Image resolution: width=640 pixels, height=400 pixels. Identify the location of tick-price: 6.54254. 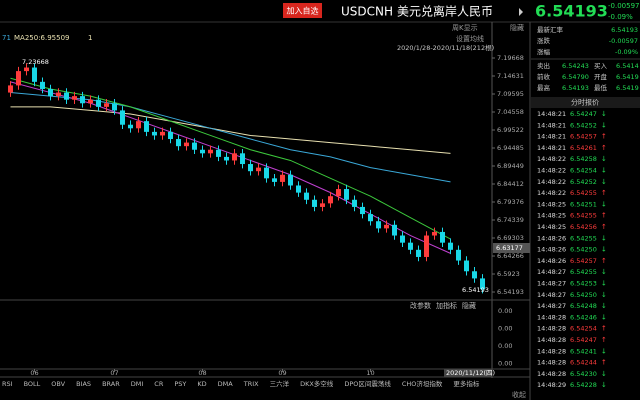
(583, 329).